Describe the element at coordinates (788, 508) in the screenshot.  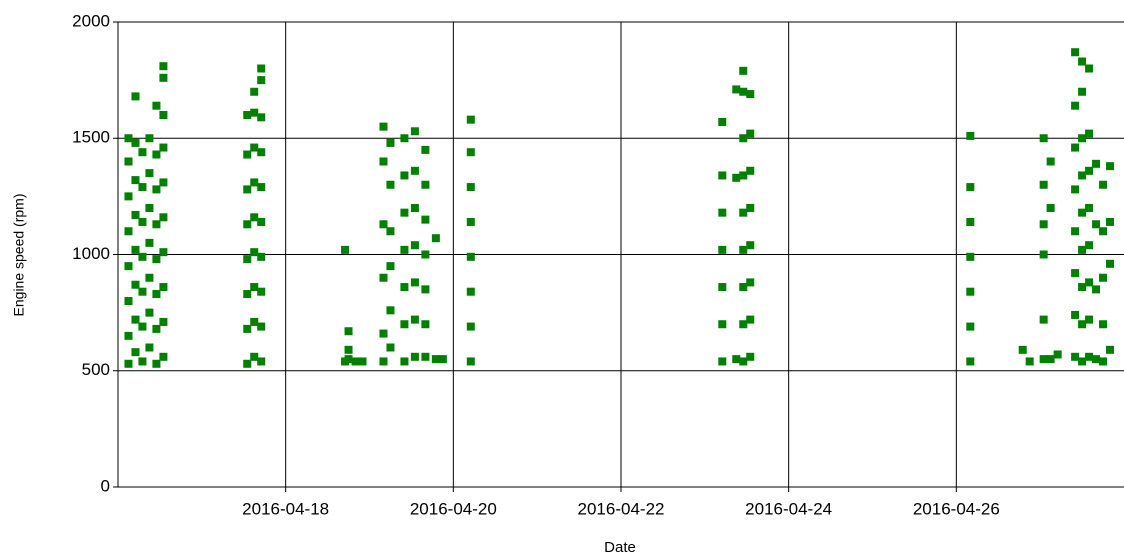
I see `x-tick-label: 2016-04-24` at that location.